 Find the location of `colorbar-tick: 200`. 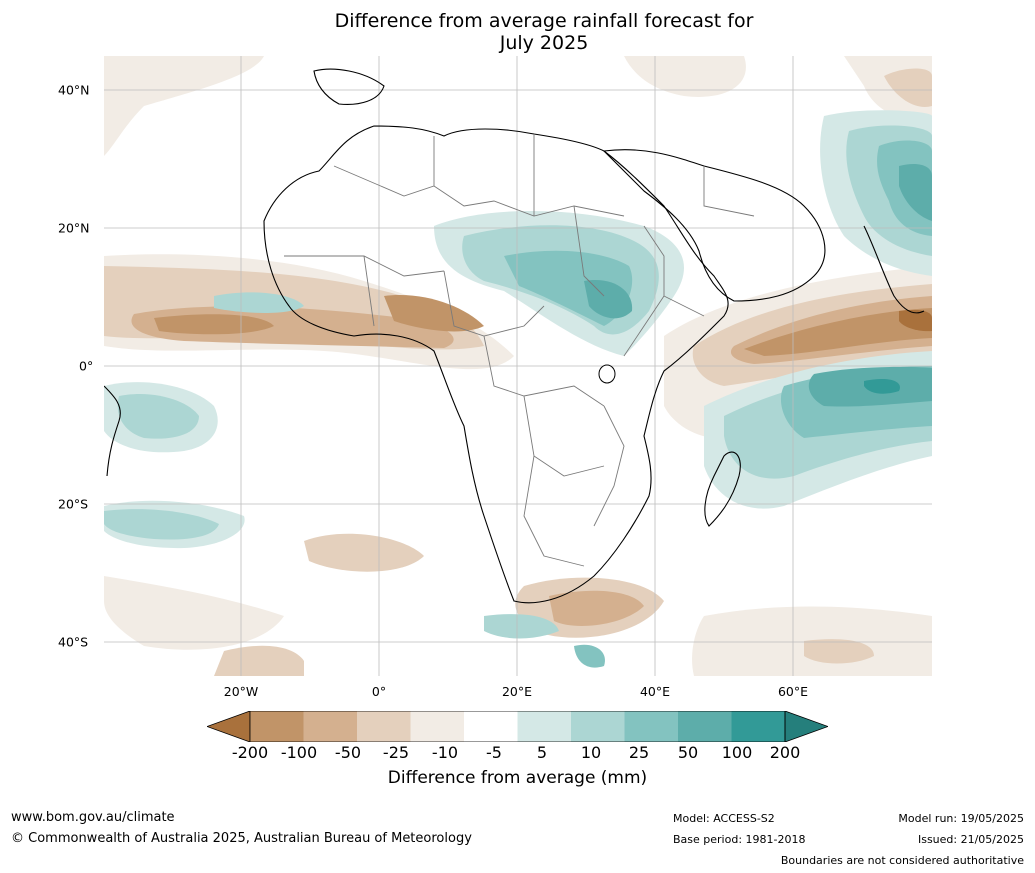

colorbar-tick: 200 is located at coordinates (785, 752).